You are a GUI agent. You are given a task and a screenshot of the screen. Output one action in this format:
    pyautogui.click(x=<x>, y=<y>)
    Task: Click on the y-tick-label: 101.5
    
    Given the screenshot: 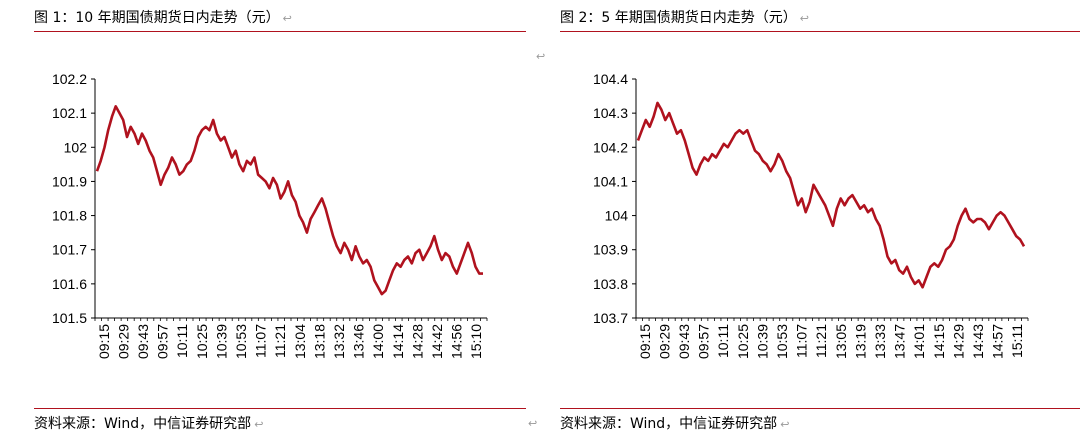 What is the action you would take?
    pyautogui.click(x=69, y=318)
    